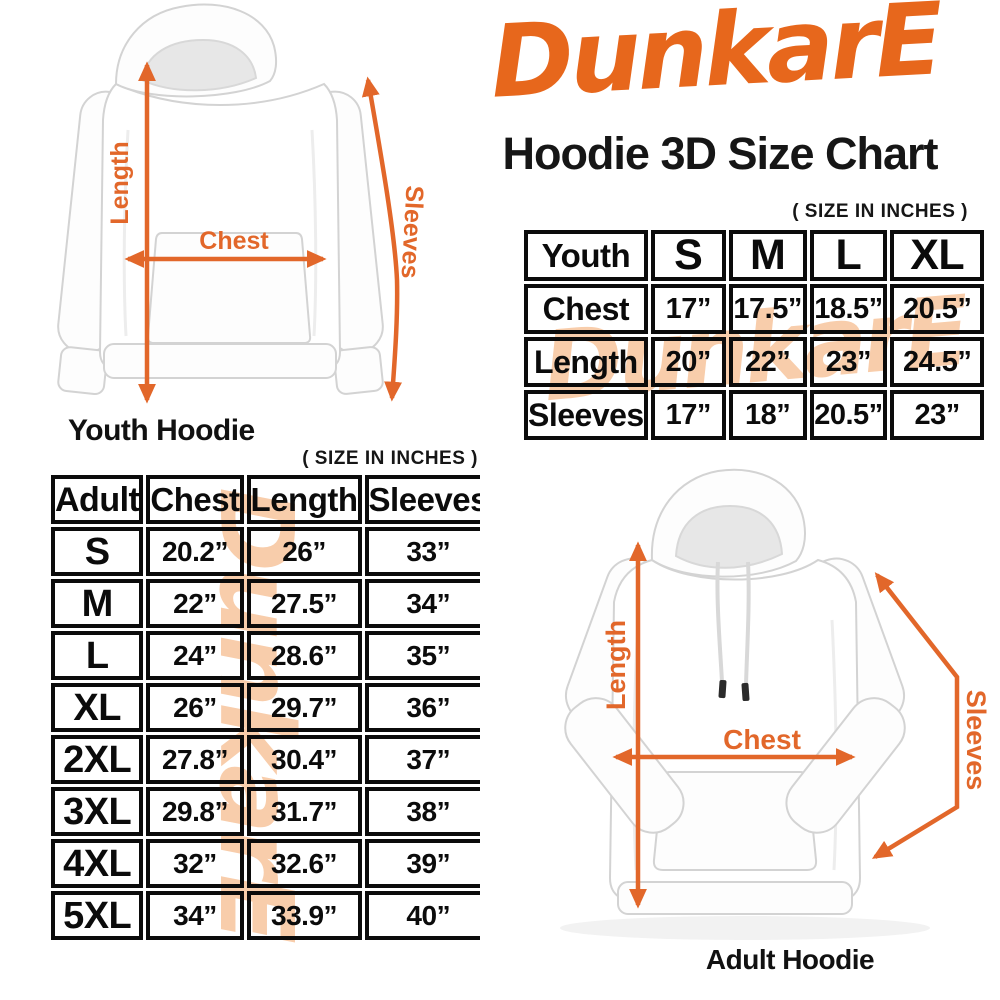 Image resolution: width=1000 pixels, height=1000 pixels. Describe the element at coordinates (422, 655) in the screenshot. I see `size-value-cell: 35”` at that location.